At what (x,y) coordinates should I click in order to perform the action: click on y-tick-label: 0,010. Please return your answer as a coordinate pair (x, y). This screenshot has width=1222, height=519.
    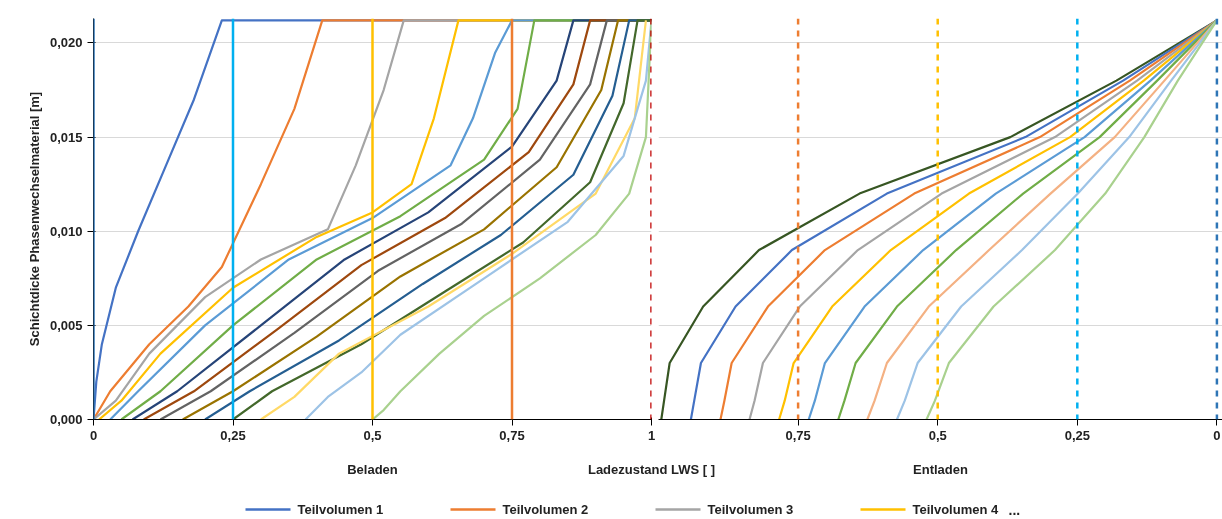
    Looking at the image, I should click on (66, 231).